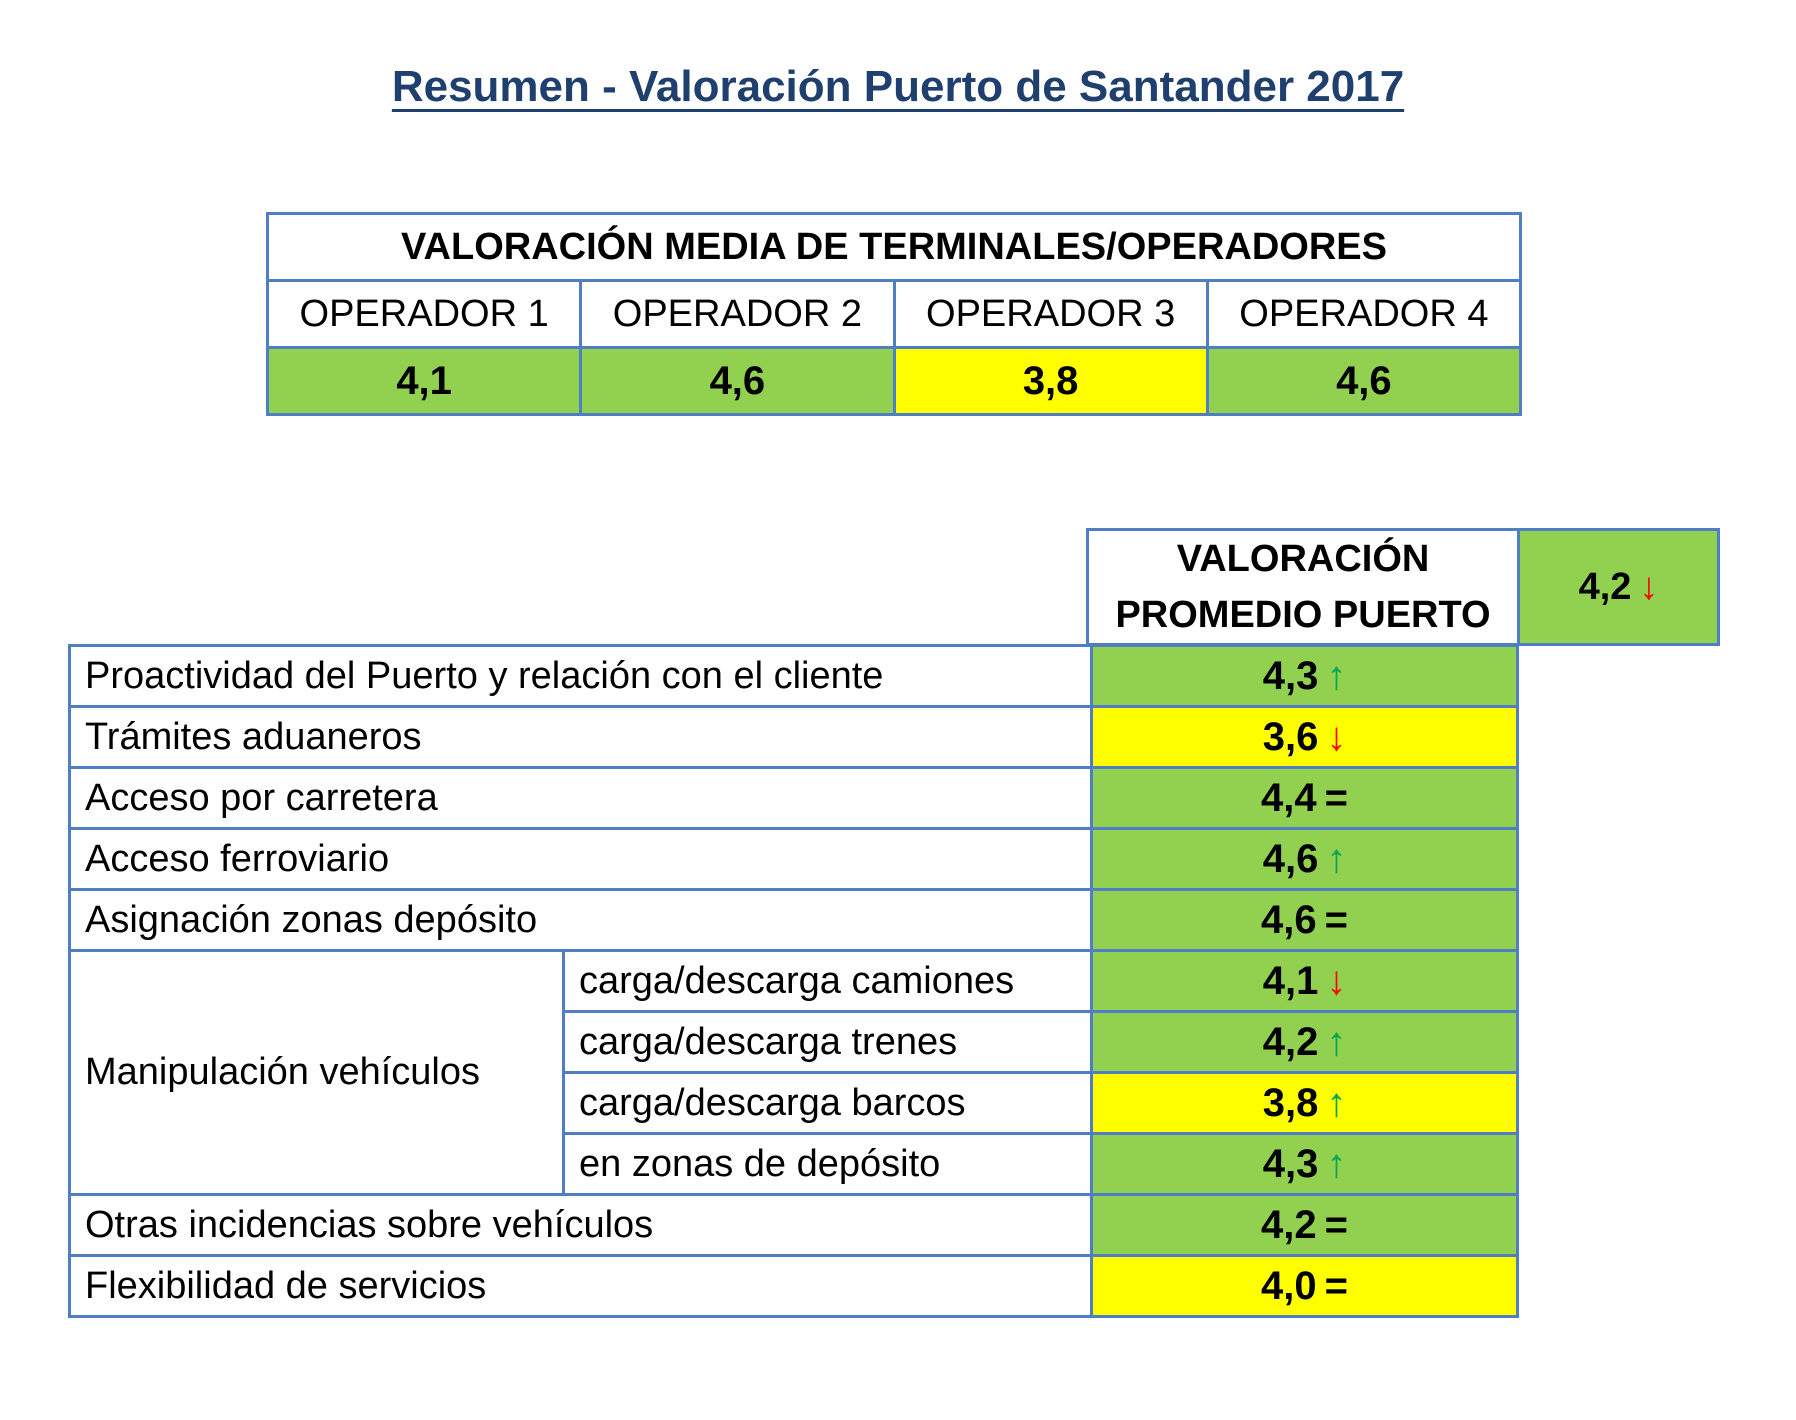  I want to click on promedio-total: 4,2 ↓, so click(1618, 587).